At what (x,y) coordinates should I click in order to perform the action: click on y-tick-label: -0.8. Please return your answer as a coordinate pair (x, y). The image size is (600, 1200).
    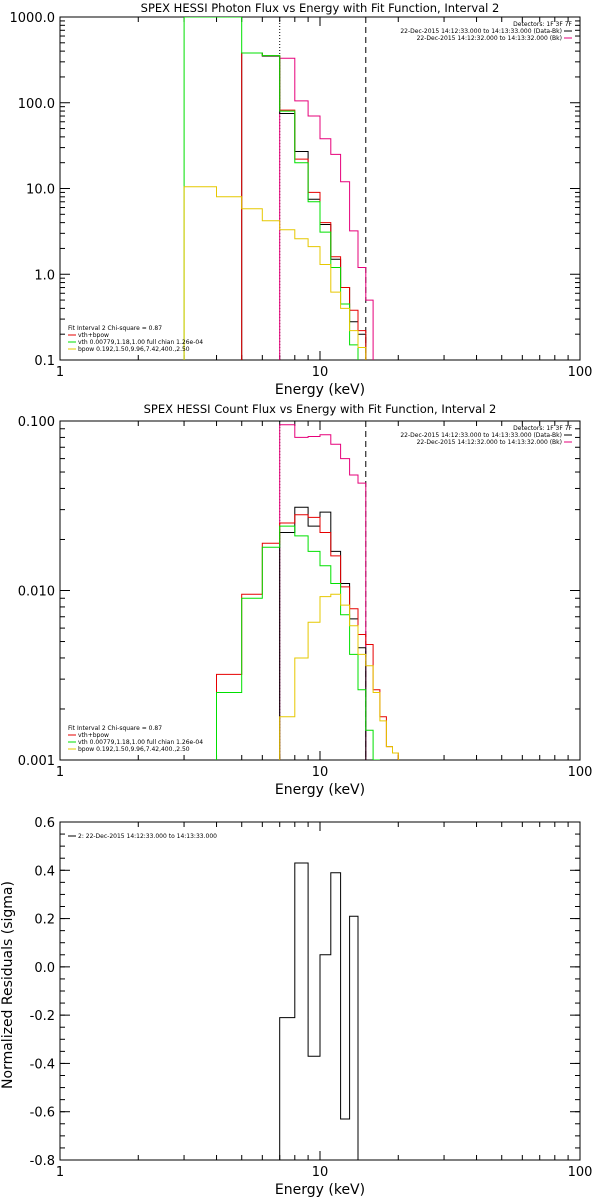
    Looking at the image, I should click on (42, 1161).